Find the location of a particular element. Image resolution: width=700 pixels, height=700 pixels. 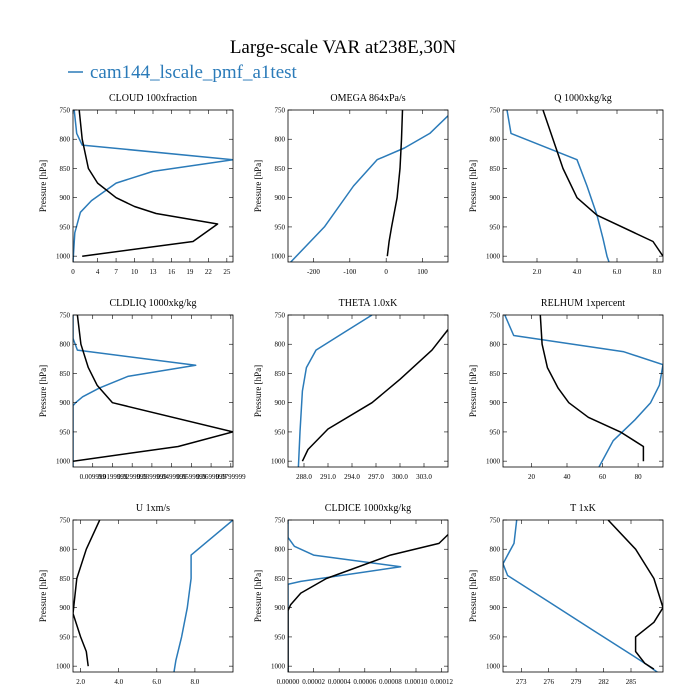

panel-title: CLOUD 100xfraction is located at coordinates (153, 98).